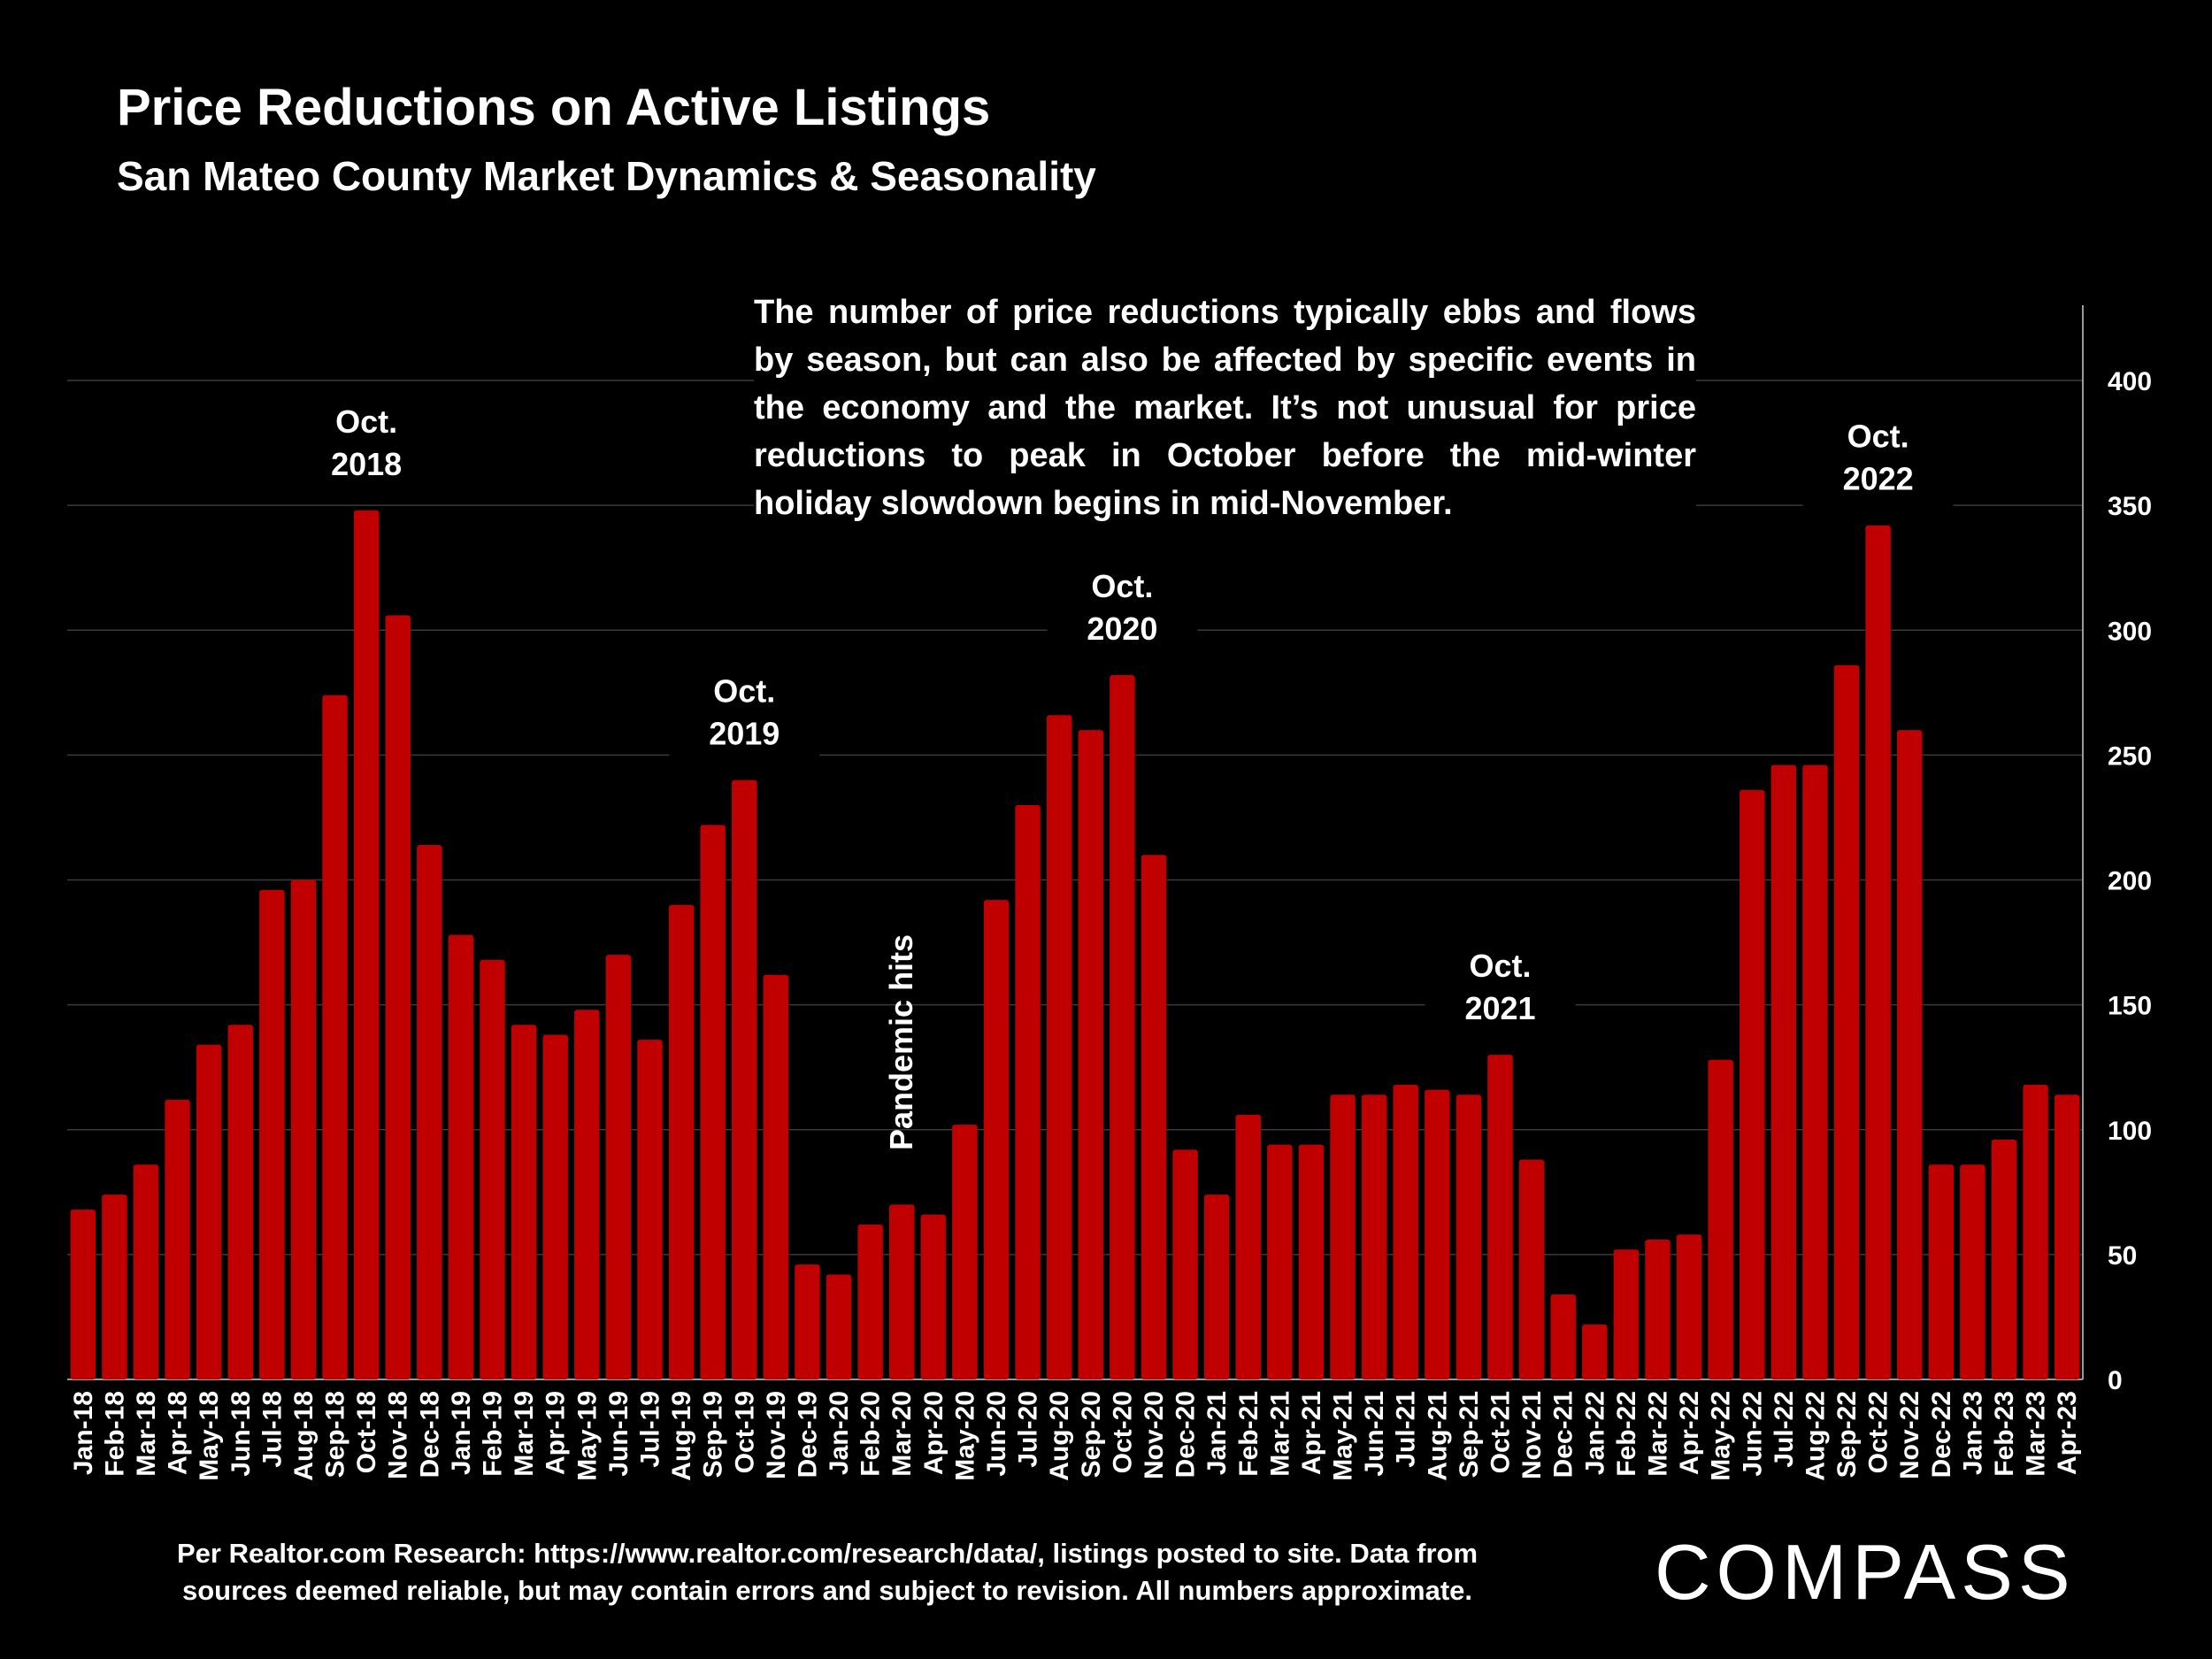 This screenshot has width=2212, height=1659. What do you see at coordinates (996, 1434) in the screenshot?
I see `x-tick-label: Jun-20` at bounding box center [996, 1434].